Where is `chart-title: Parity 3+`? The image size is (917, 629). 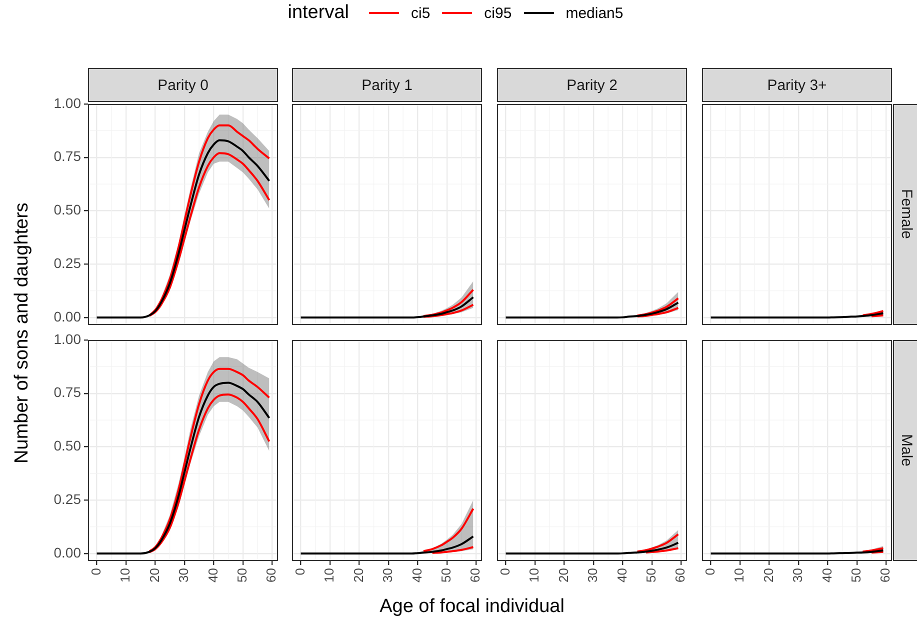
chart-title: Parity 3+ is located at coordinates (797, 85).